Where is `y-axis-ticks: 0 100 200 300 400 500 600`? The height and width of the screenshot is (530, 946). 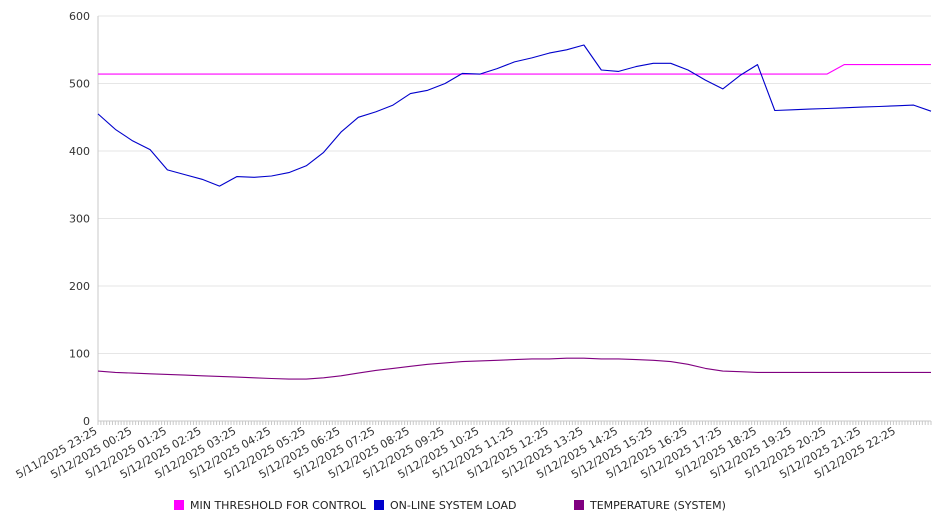
y-axis-ticks: 0 100 200 300 400 500 600 is located at coordinates (79, 219).